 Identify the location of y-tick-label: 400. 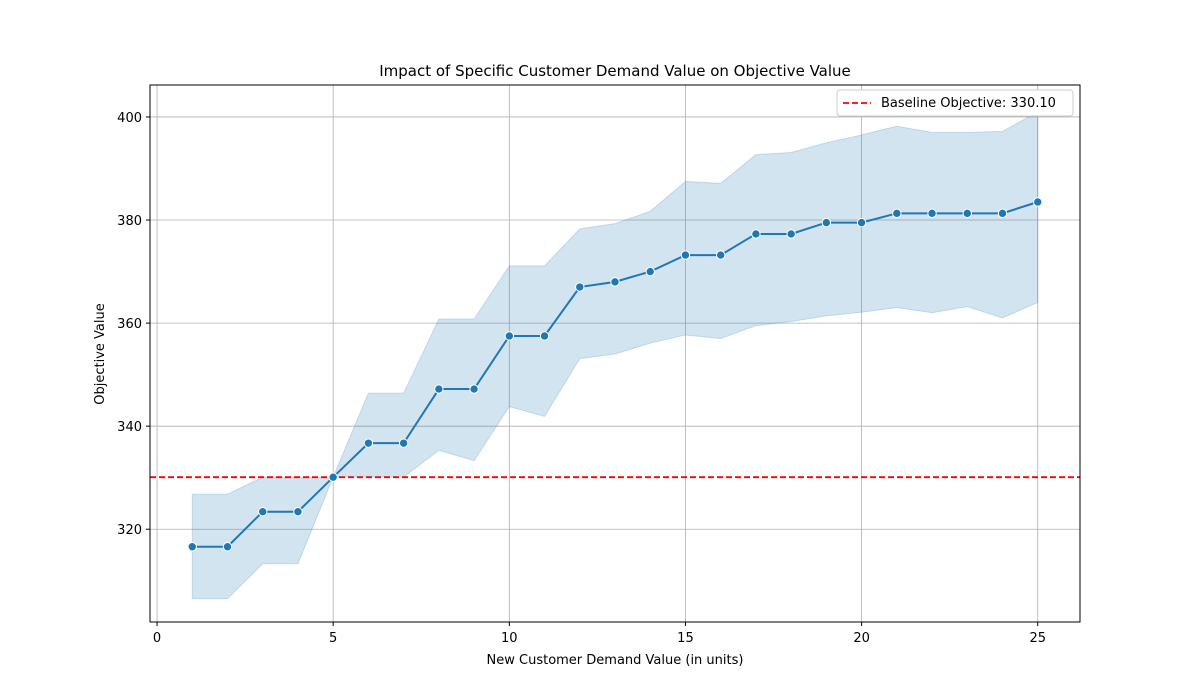
(129, 118).